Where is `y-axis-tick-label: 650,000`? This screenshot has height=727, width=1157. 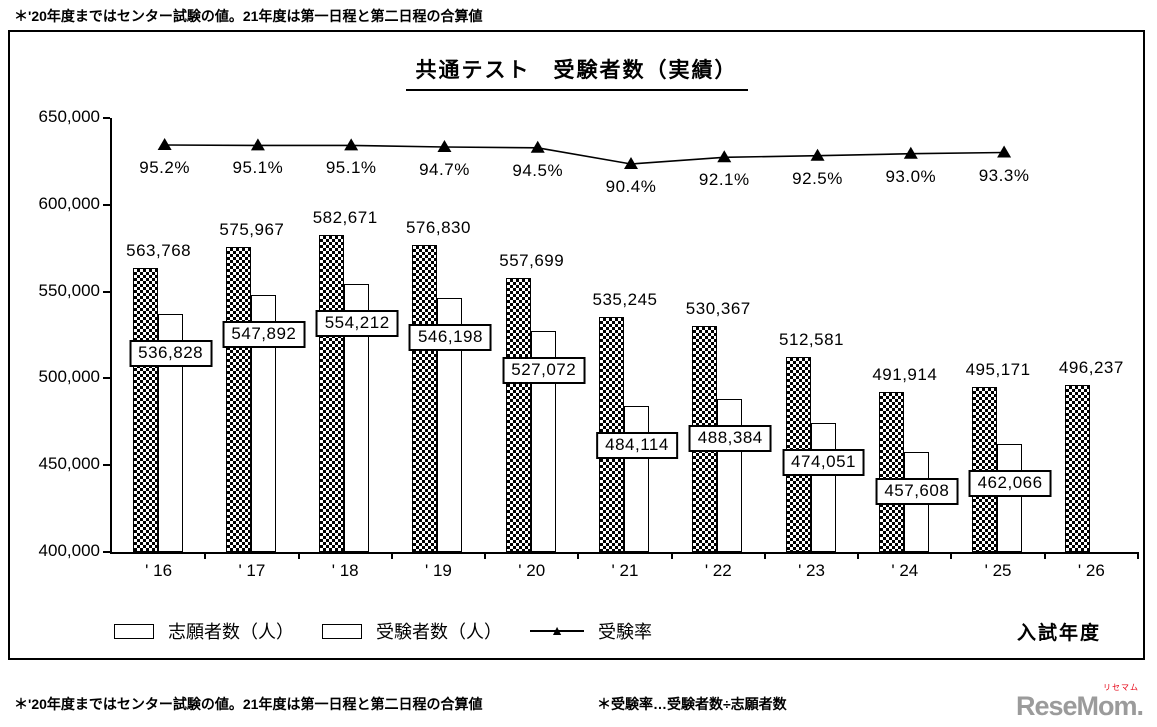
y-axis-tick-label: 650,000 is located at coordinates (69, 116).